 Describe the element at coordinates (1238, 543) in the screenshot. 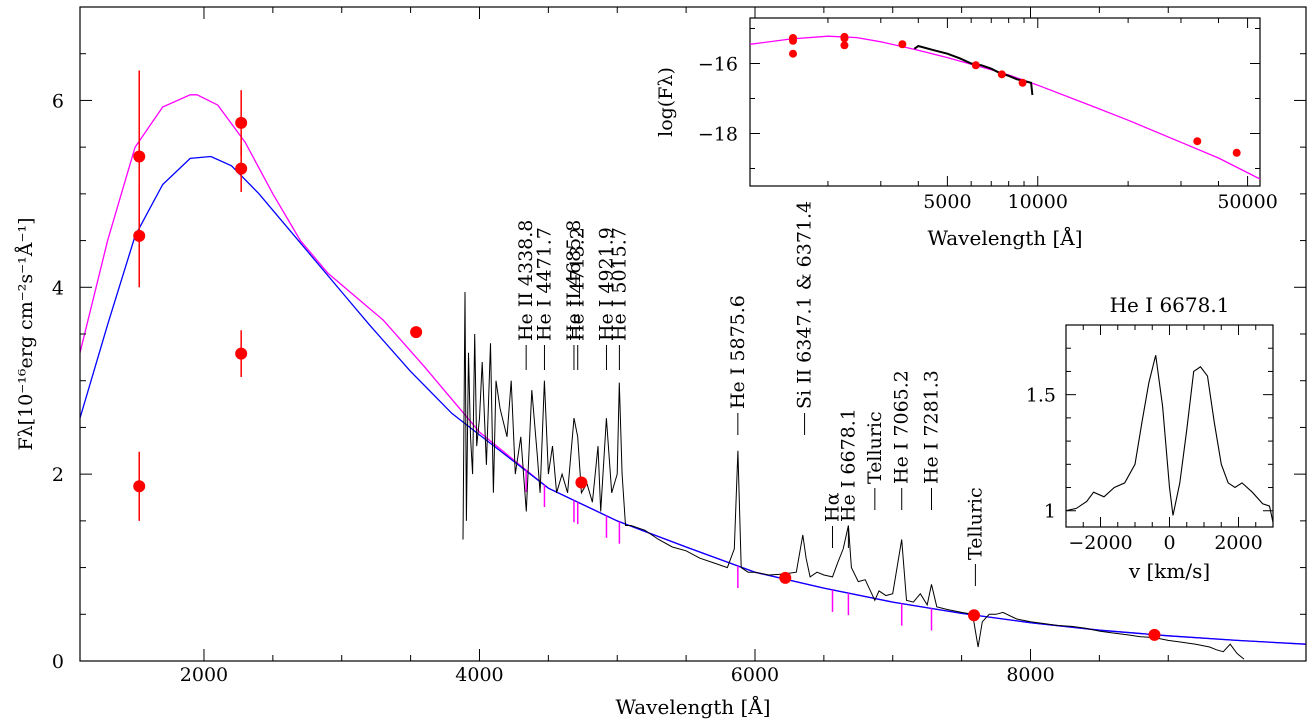

I see `inset-profile-x-tick-label: 2000` at that location.